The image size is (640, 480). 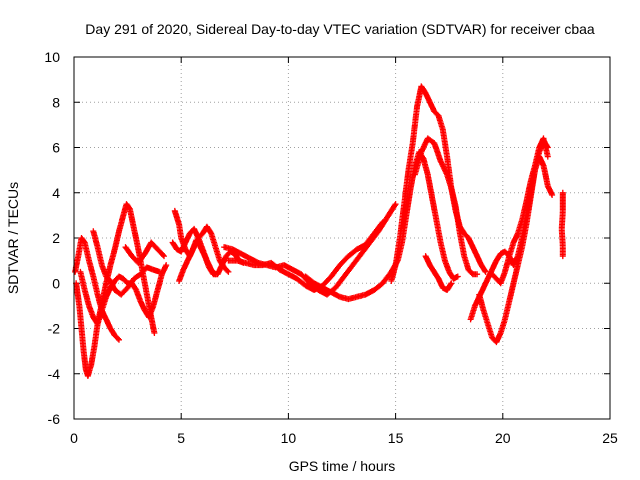 I want to click on series-arc-n, so click(x=438, y=273).